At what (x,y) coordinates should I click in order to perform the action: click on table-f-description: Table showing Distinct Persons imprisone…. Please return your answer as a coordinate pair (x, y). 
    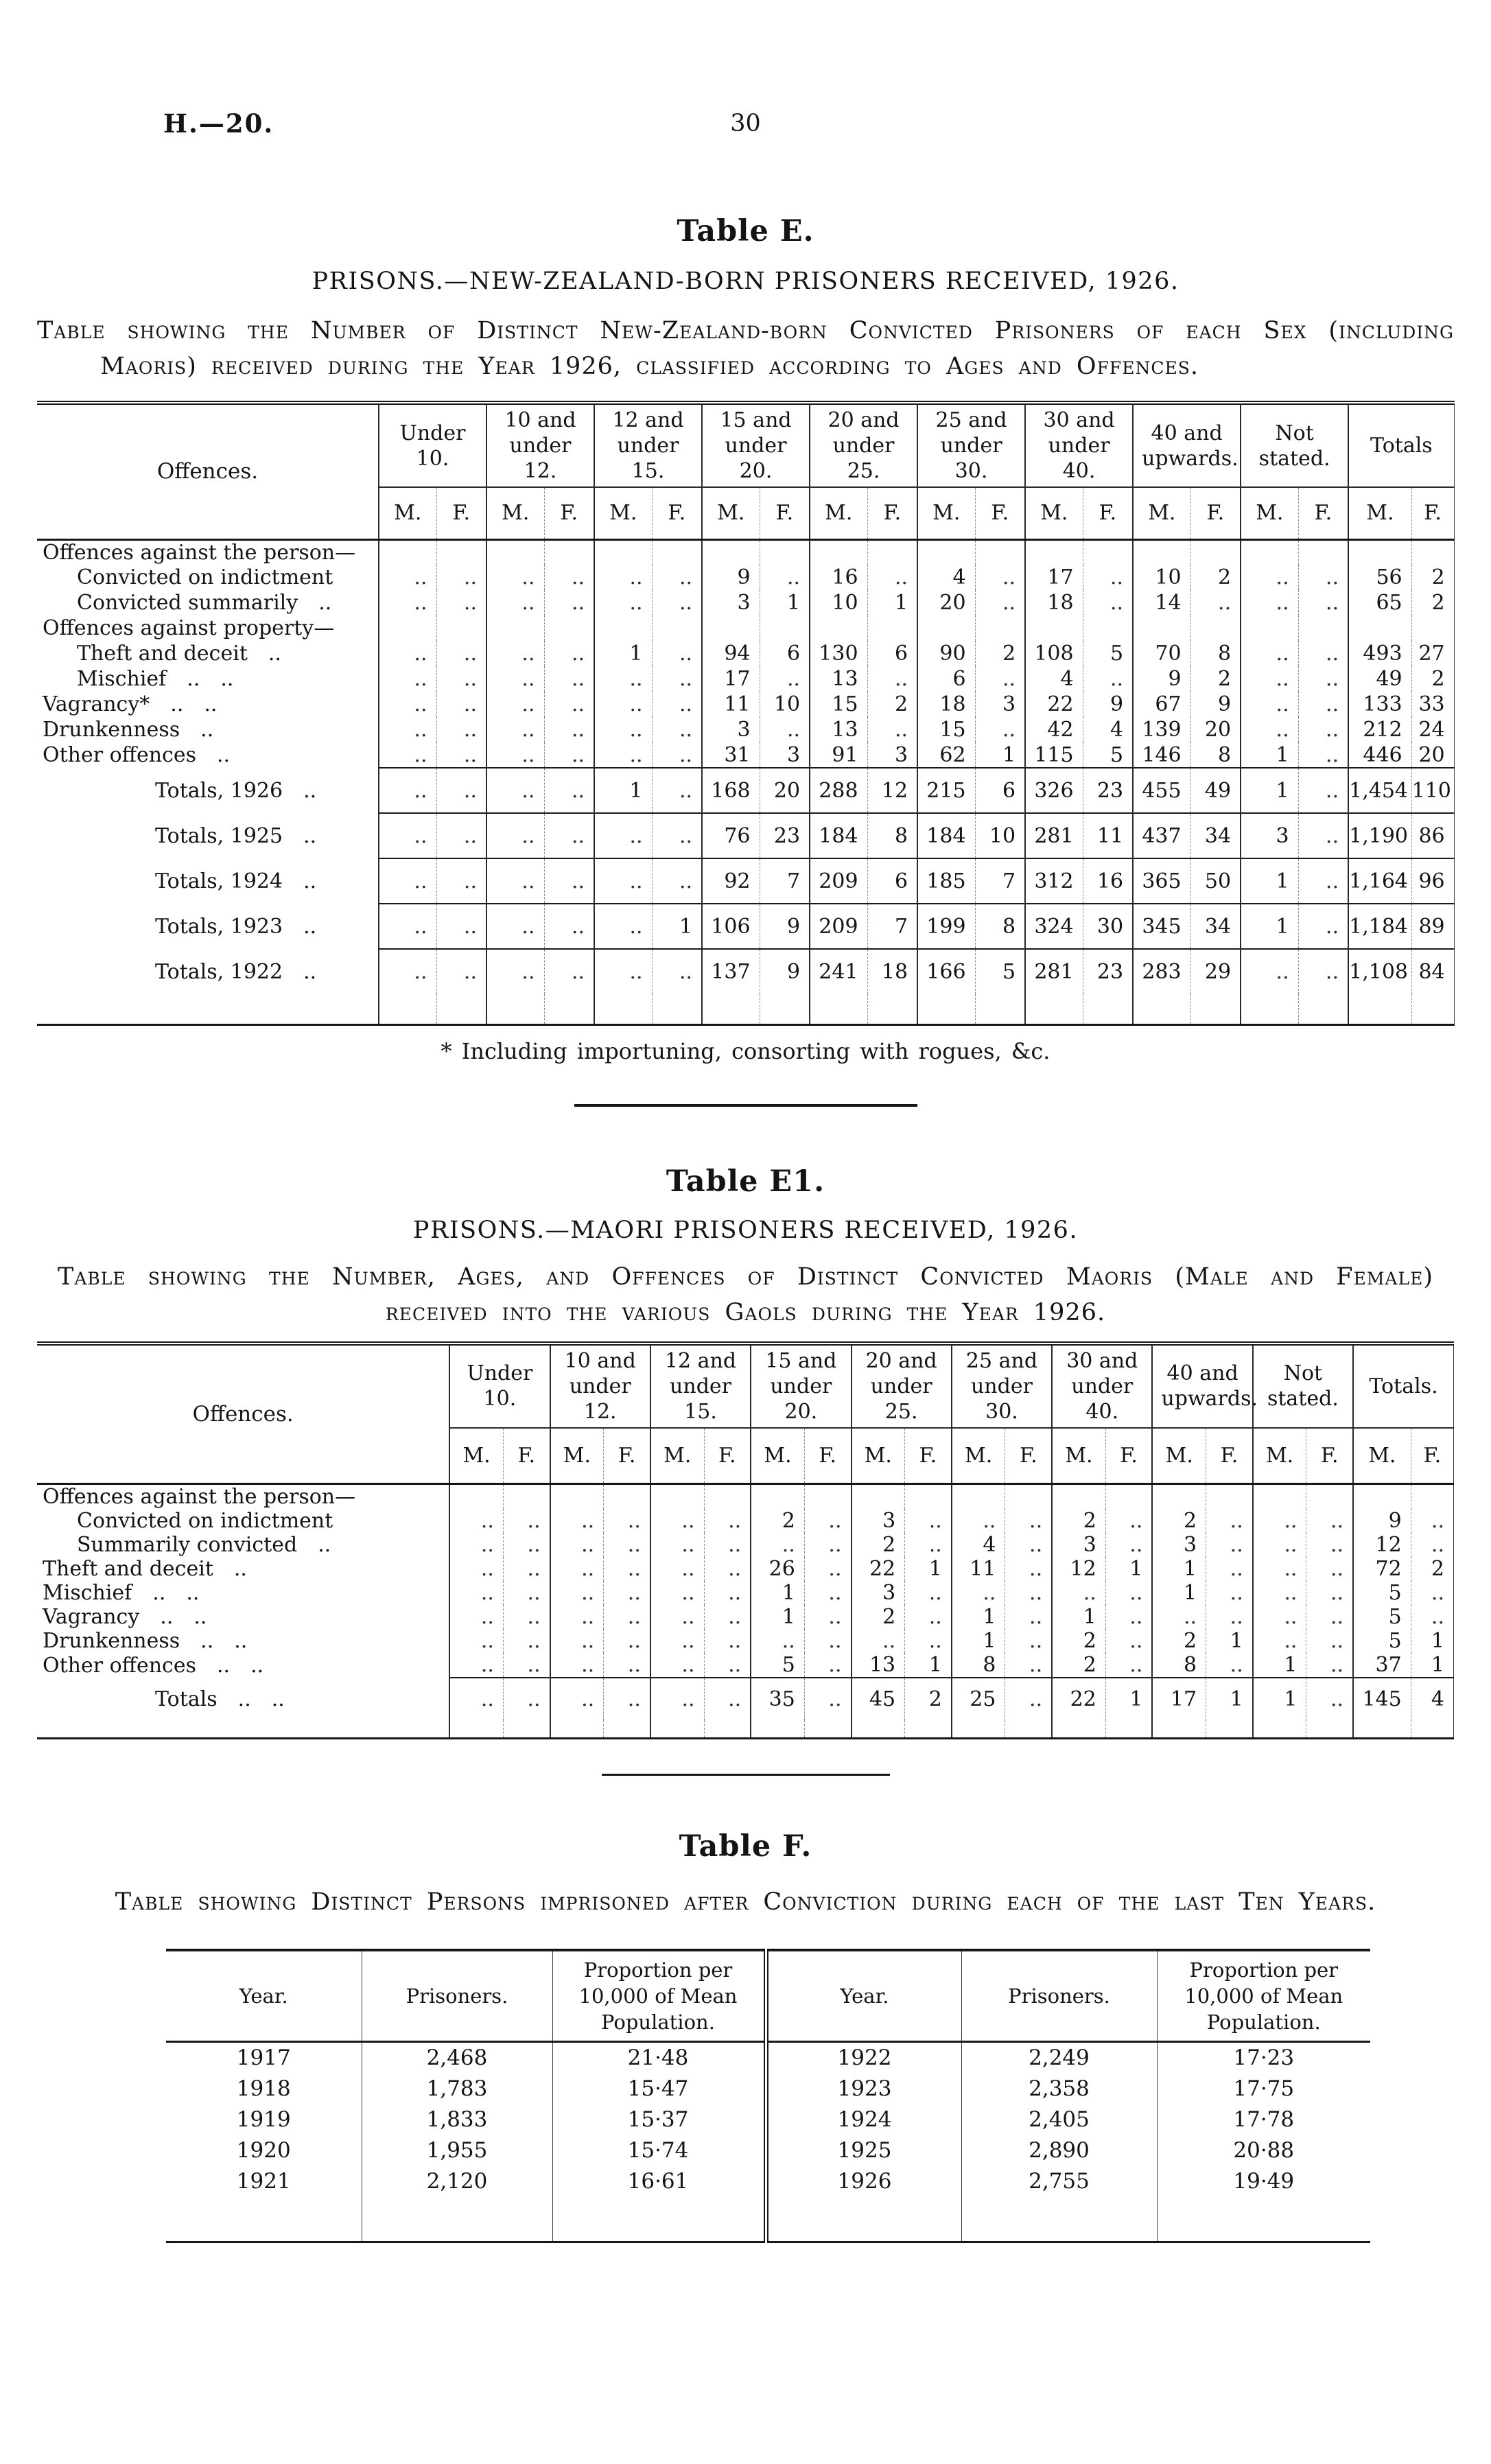
    Looking at the image, I should click on (745, 1902).